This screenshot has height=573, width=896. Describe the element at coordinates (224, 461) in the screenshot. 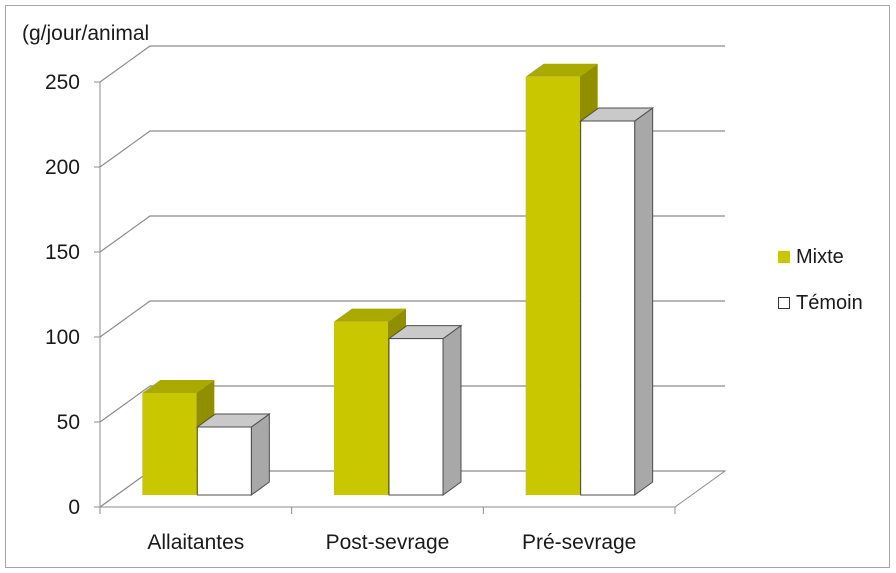

I see `bar-tmoin-0-front` at that location.